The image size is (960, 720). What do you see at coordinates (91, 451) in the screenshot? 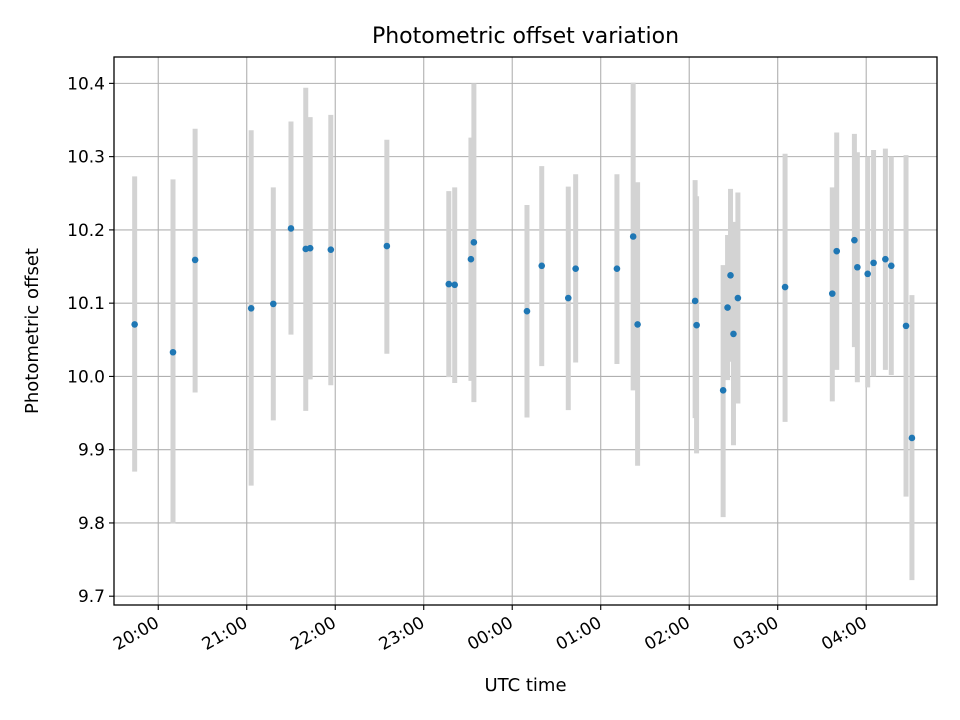
I see `y-tick-label: 9.9` at bounding box center [91, 451].